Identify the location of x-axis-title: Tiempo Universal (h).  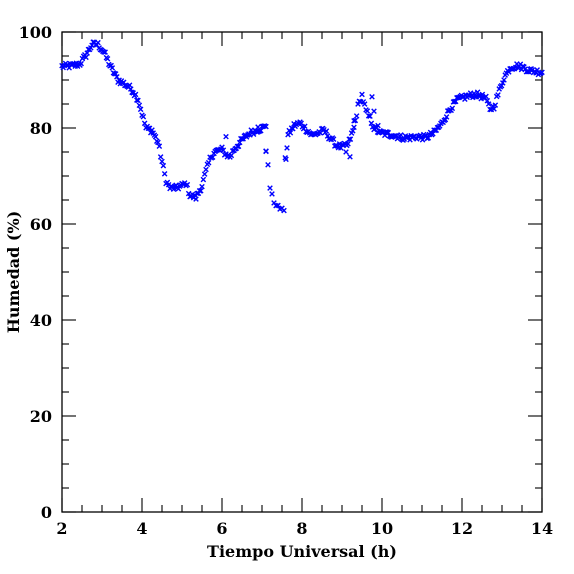
(302, 551).